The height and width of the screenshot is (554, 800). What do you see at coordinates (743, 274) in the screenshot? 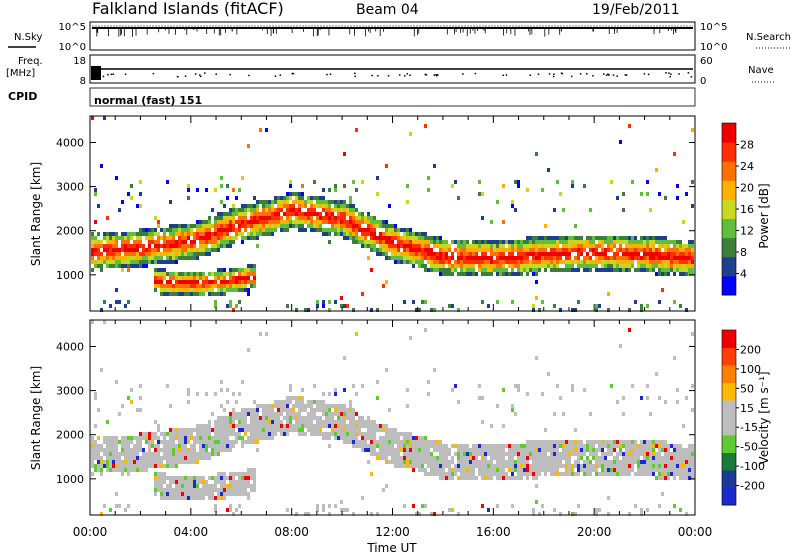
I see `power-colorbar-tick: 4` at bounding box center [743, 274].